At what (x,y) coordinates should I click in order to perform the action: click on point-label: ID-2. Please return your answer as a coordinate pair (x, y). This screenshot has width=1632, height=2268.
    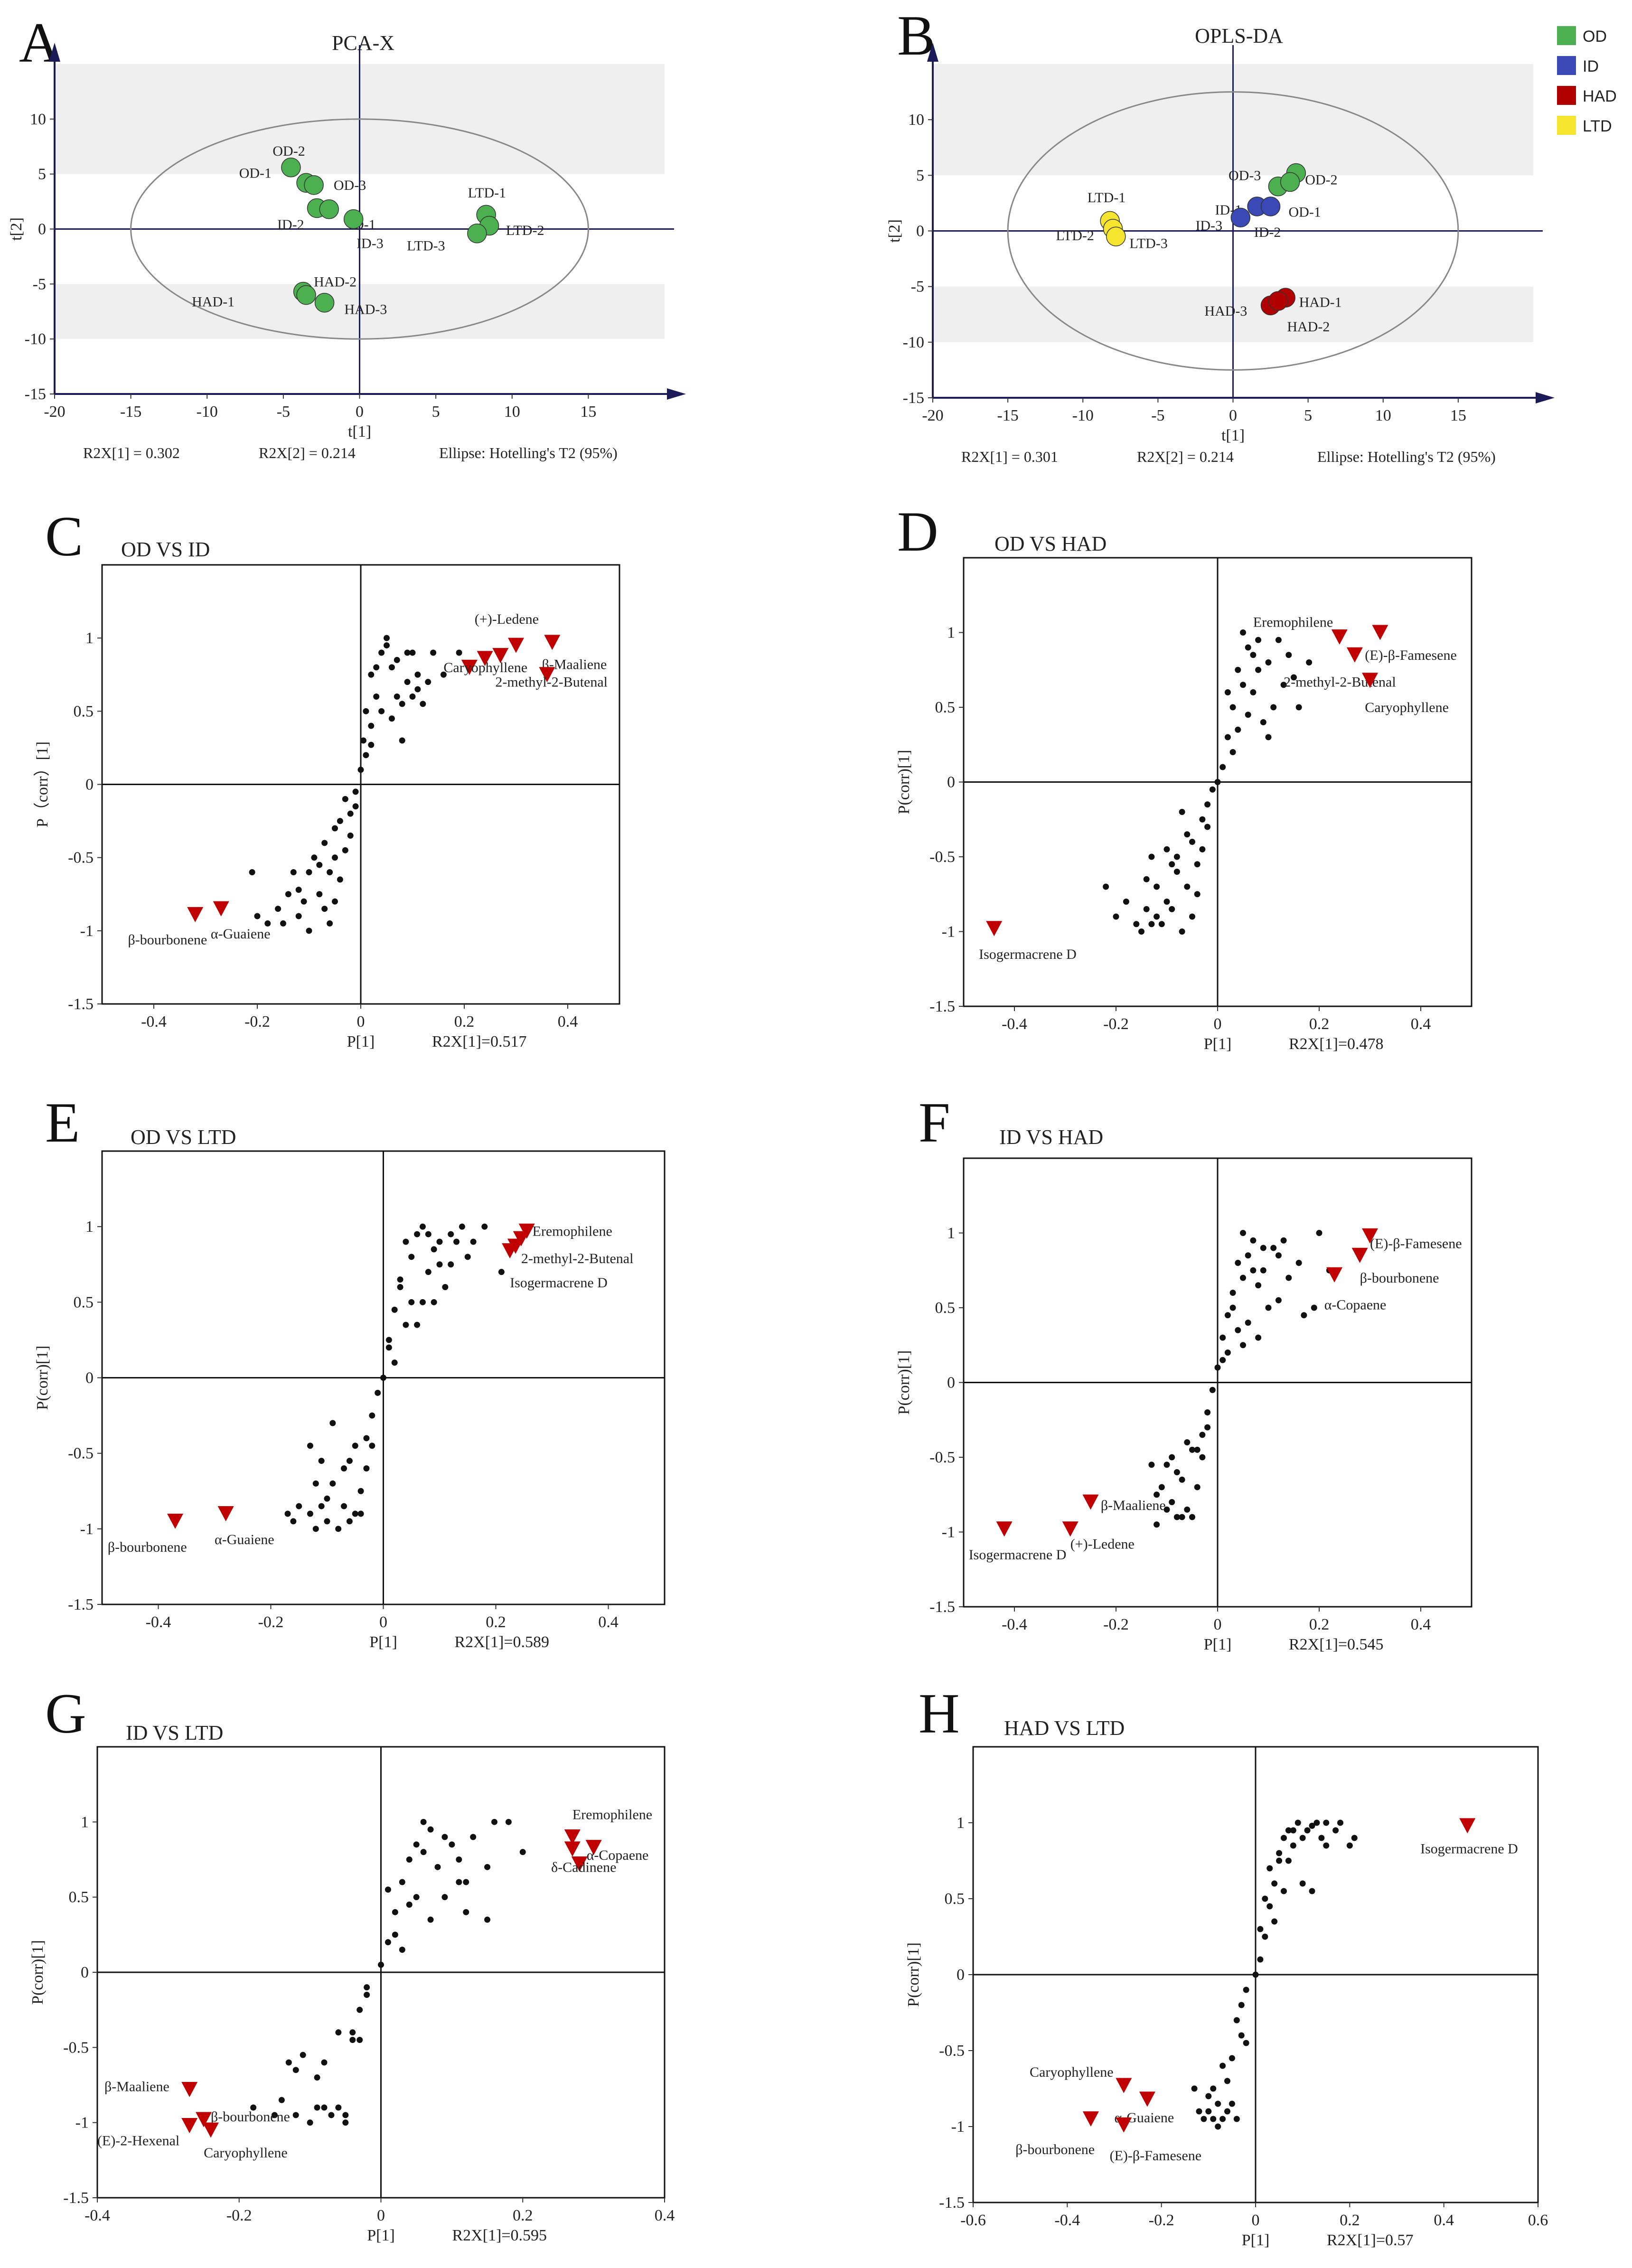
    Looking at the image, I should click on (290, 225).